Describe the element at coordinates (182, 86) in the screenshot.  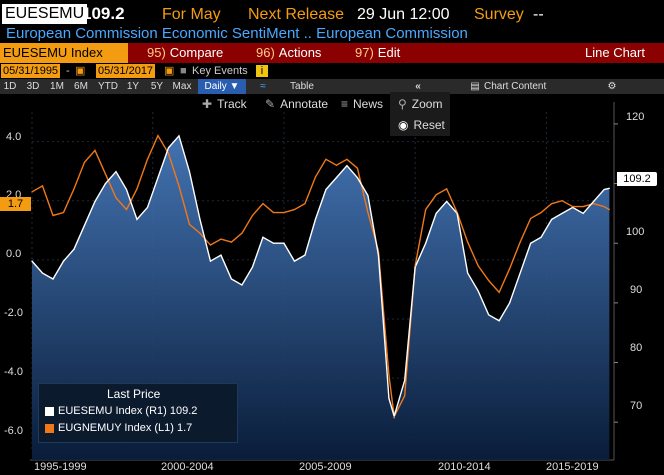
I see `timeframe-max: Max` at that location.